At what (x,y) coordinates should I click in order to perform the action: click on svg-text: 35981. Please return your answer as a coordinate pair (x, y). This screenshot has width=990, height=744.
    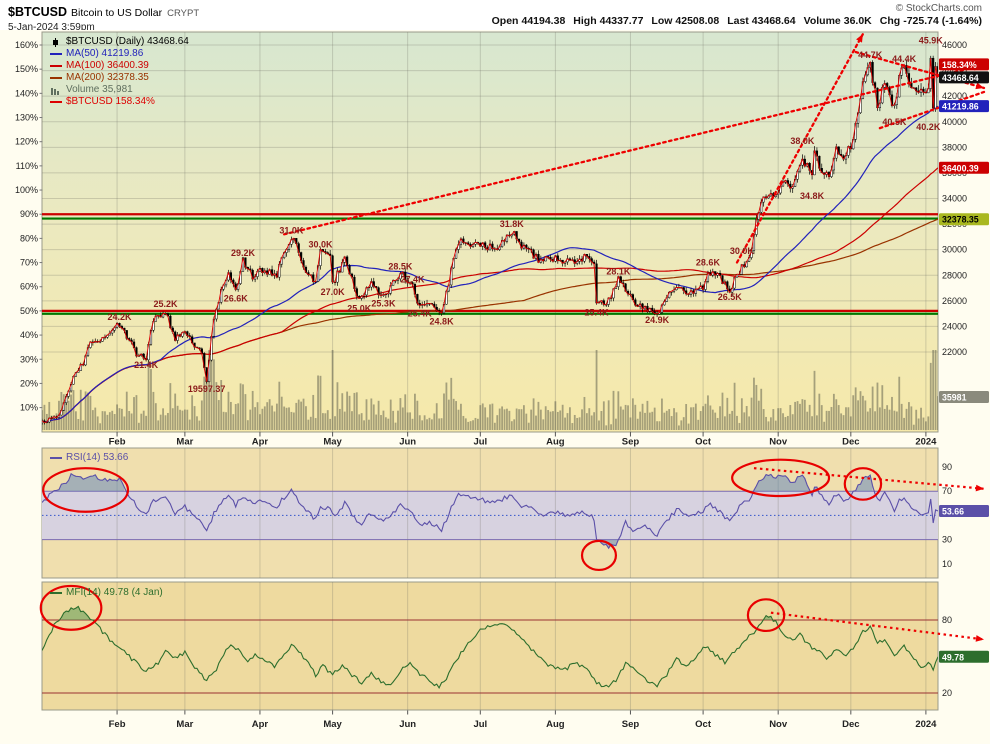
    Looking at the image, I should click on (954, 398).